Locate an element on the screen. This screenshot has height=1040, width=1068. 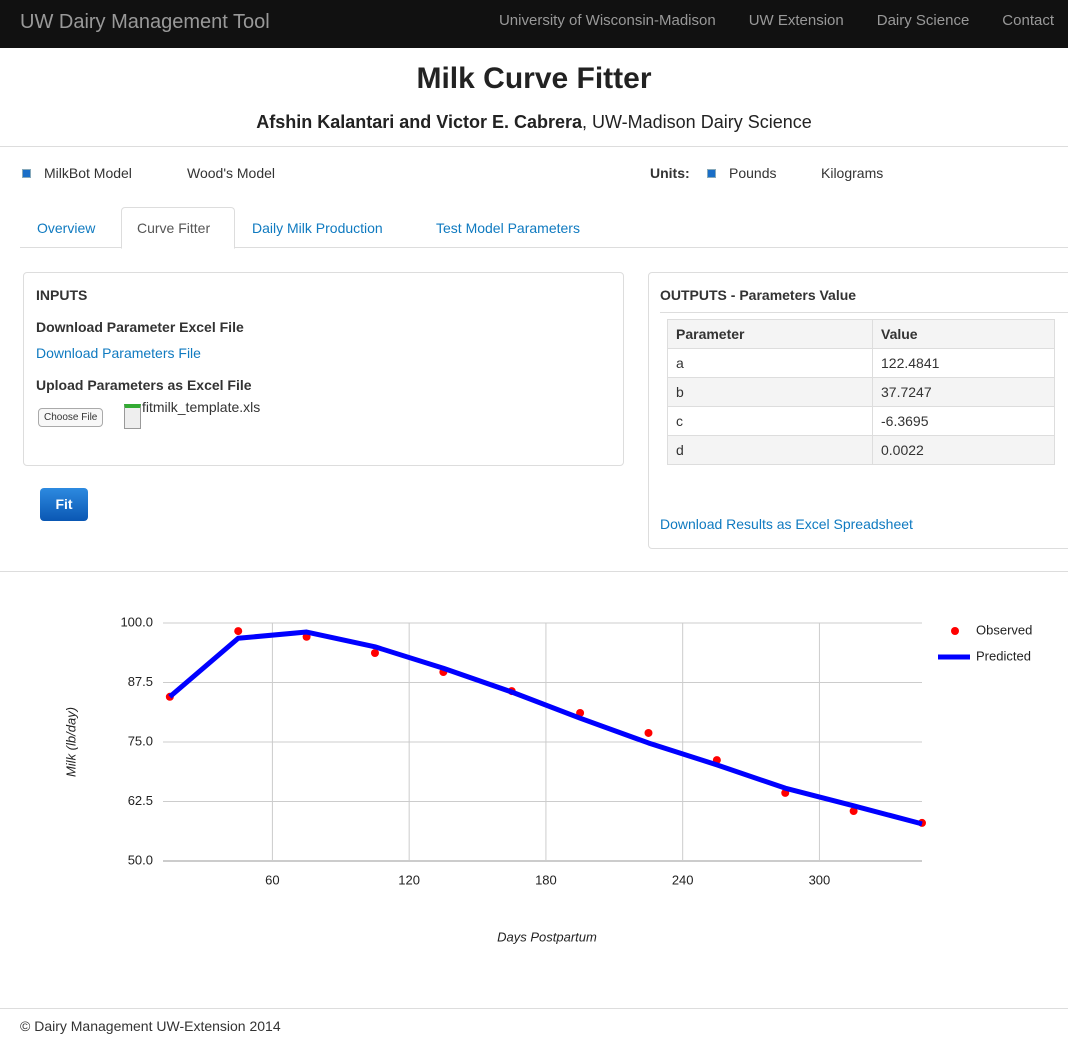
file-icon is located at coordinates (132, 416).